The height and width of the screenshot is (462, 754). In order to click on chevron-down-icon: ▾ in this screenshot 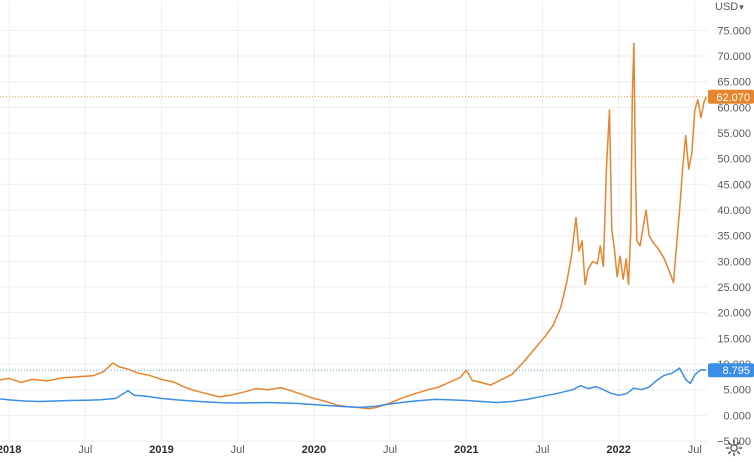, I will do `click(741, 7)`.